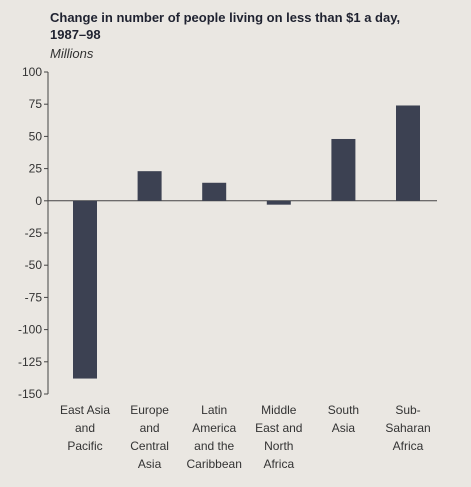 The width and height of the screenshot is (471, 487). What do you see at coordinates (72, 53) in the screenshot?
I see `y-axis-units-label: Millions` at bounding box center [72, 53].